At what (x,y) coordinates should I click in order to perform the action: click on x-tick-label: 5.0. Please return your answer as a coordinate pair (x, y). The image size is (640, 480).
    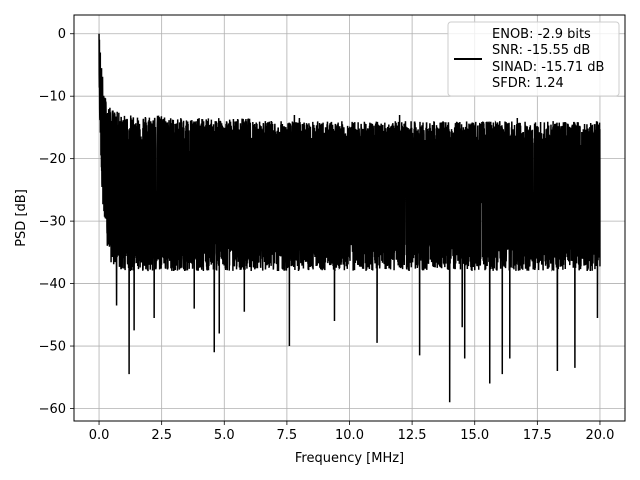
    Looking at the image, I should click on (224, 435).